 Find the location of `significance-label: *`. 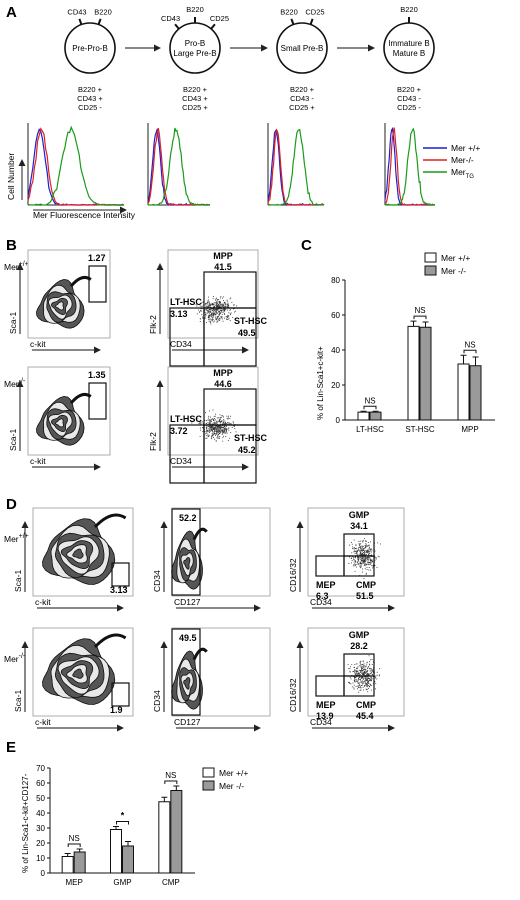

significance-label: * is located at coordinates (123, 816).